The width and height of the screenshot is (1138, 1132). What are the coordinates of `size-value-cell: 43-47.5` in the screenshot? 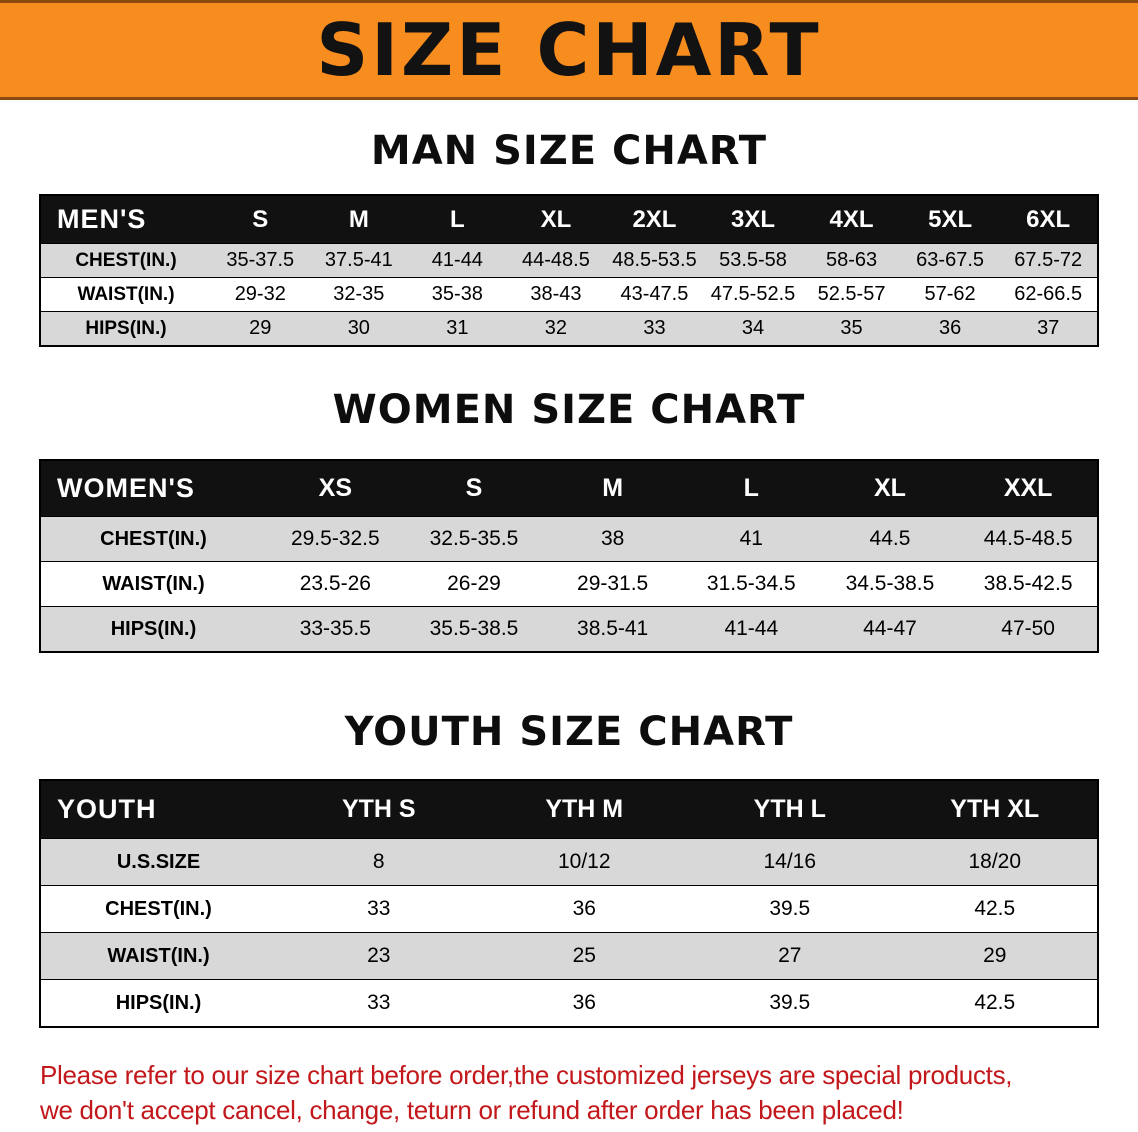 It's located at (654, 294).